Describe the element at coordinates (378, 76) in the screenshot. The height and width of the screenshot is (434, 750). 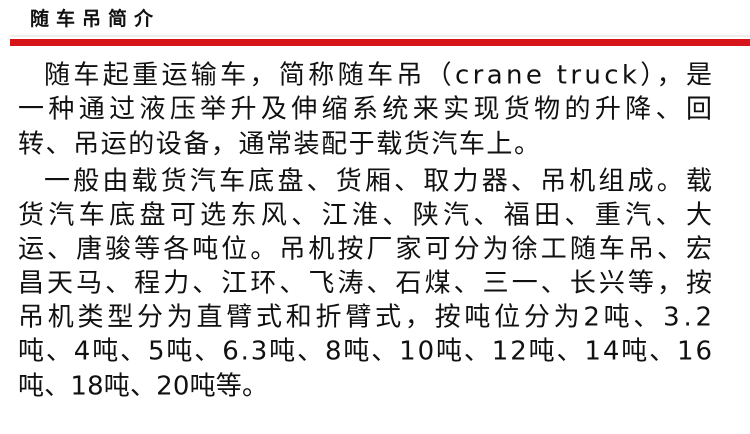
I see `text-line: 随车起重运输车，简称随车吊（crane truck），是` at that location.